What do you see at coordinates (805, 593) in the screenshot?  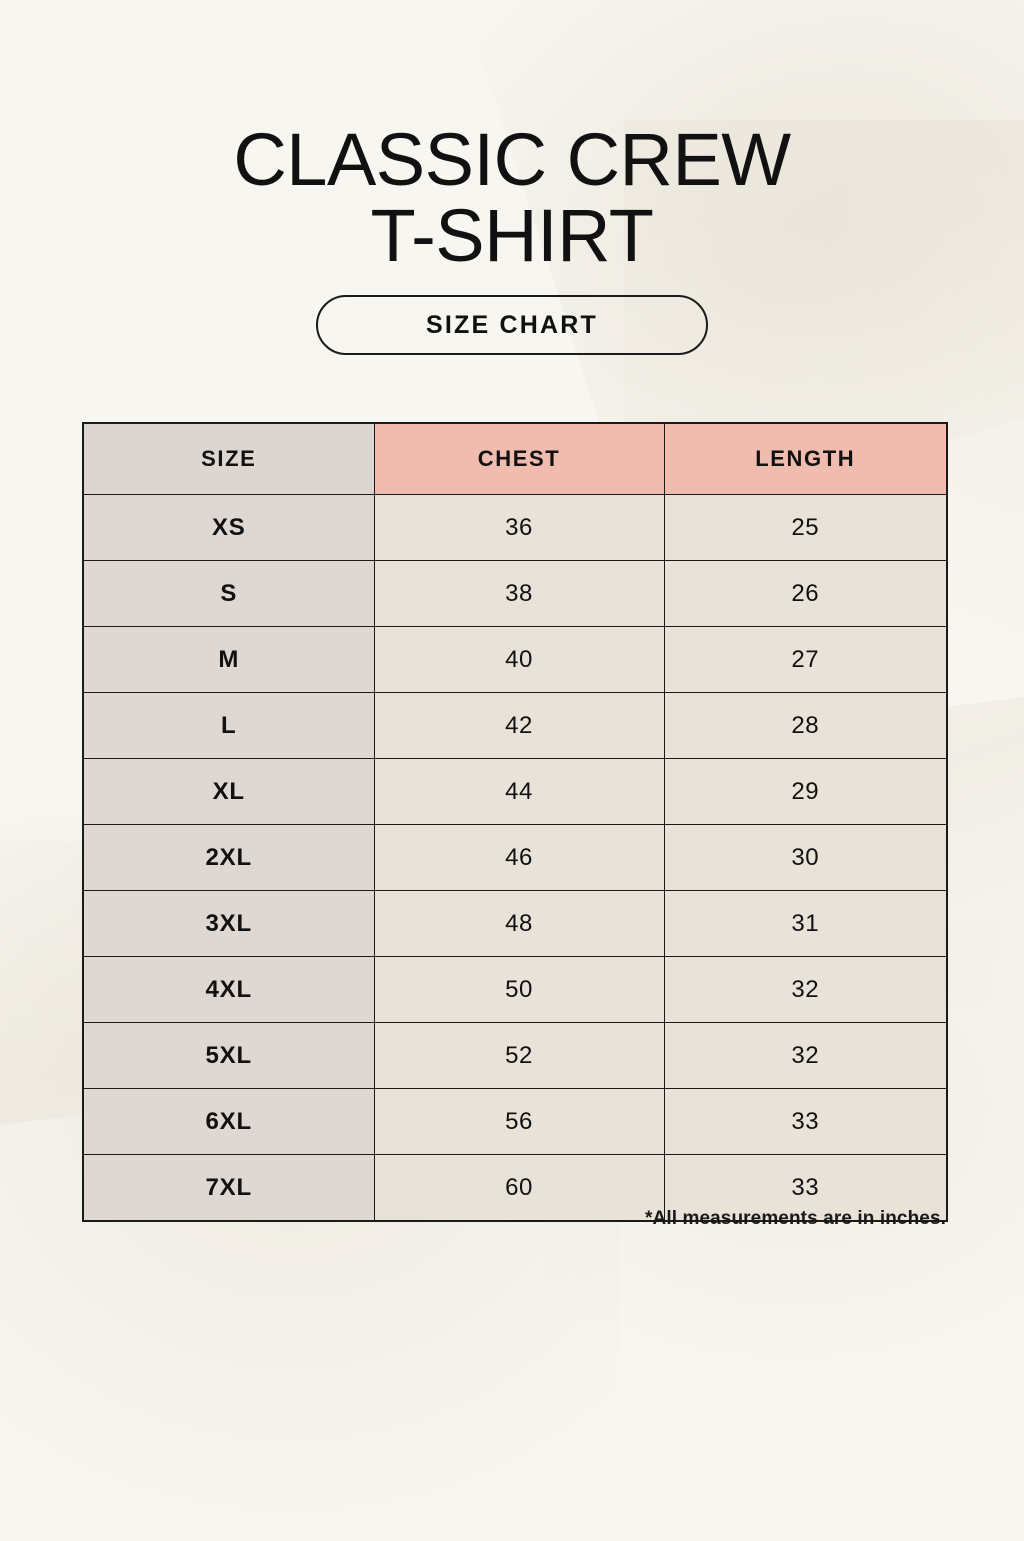 I see `cell-length: 26` at bounding box center [805, 593].